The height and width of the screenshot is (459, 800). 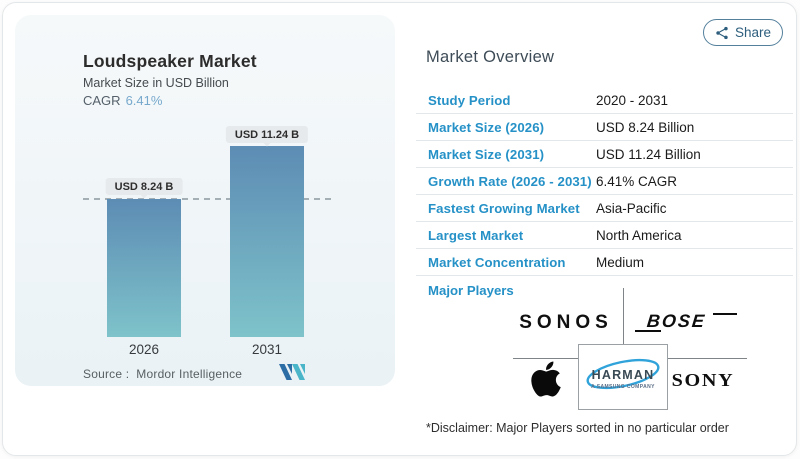 What do you see at coordinates (267, 241) in the screenshot?
I see `bar-2031` at bounding box center [267, 241].